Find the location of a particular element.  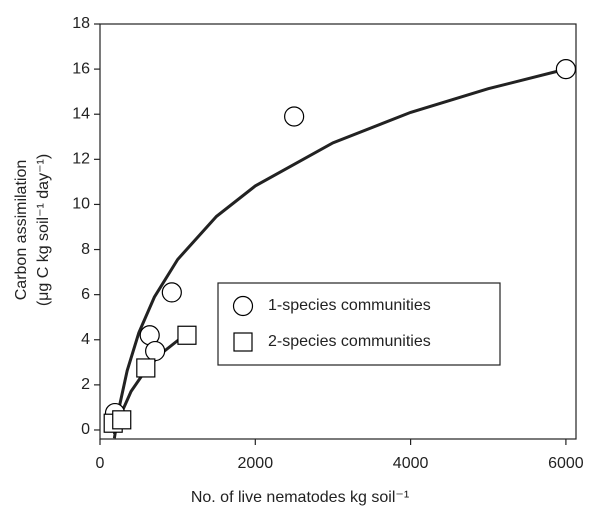

x-axis-label: No. of live nematodes kg soil⁻¹ is located at coordinates (300, 497).